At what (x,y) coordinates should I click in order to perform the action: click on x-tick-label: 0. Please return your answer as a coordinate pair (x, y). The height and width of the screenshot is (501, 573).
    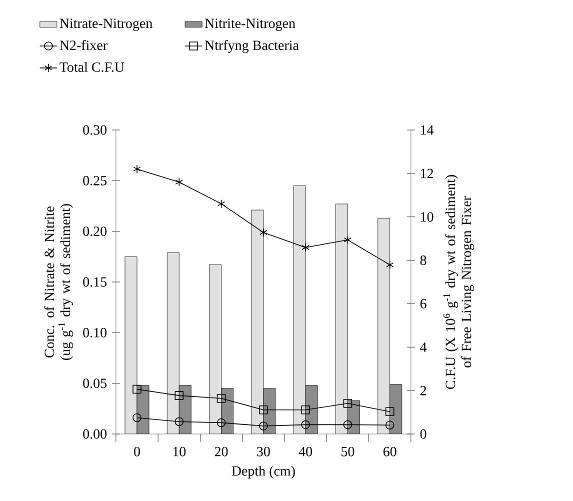
    Looking at the image, I should click on (137, 451).